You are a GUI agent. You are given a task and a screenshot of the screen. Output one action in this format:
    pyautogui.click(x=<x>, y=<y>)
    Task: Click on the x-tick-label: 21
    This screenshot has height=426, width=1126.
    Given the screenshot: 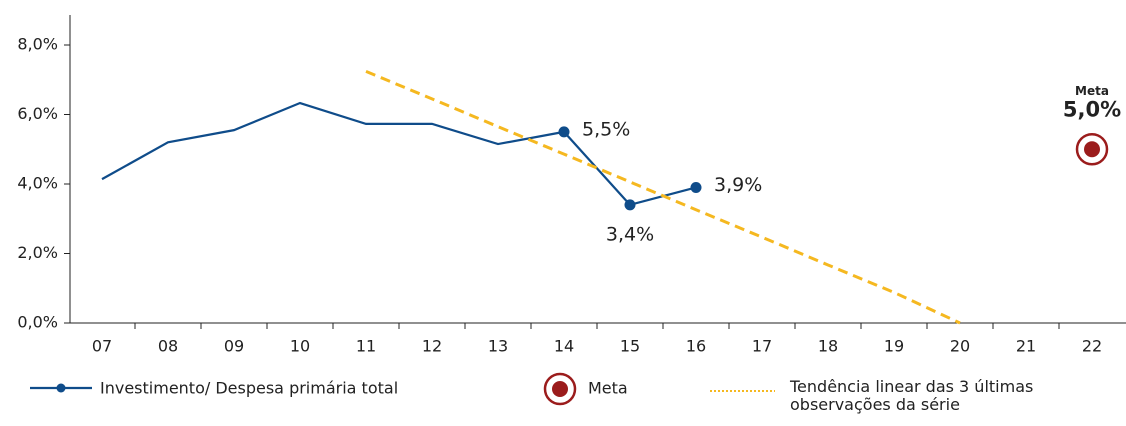 What is the action you would take?
    pyautogui.click(x=1026, y=346)
    